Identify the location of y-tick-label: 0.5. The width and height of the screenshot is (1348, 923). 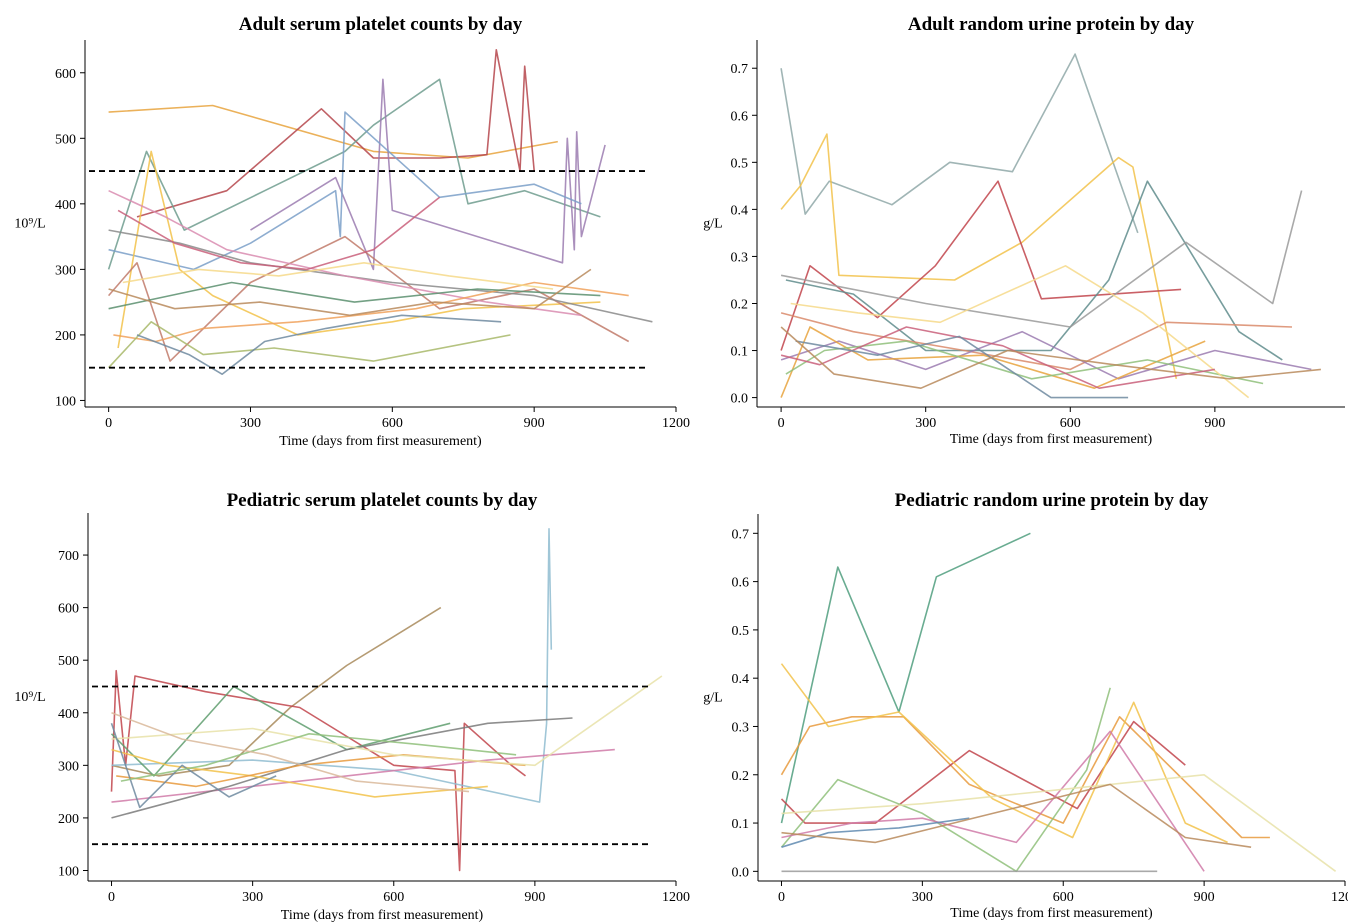
(741, 631).